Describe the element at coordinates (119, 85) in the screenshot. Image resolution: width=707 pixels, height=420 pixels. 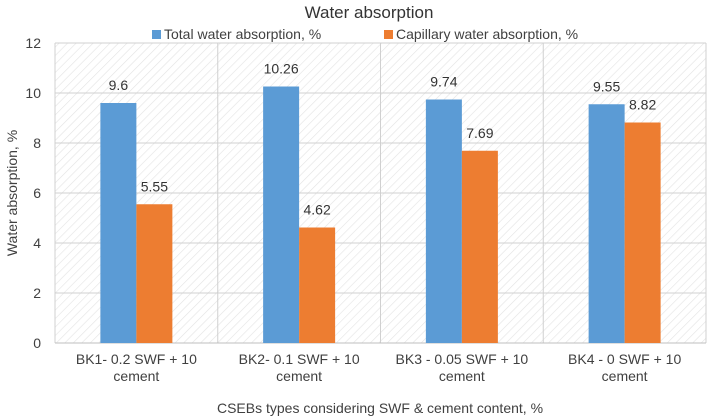
I see `data-label: 9.6` at that location.